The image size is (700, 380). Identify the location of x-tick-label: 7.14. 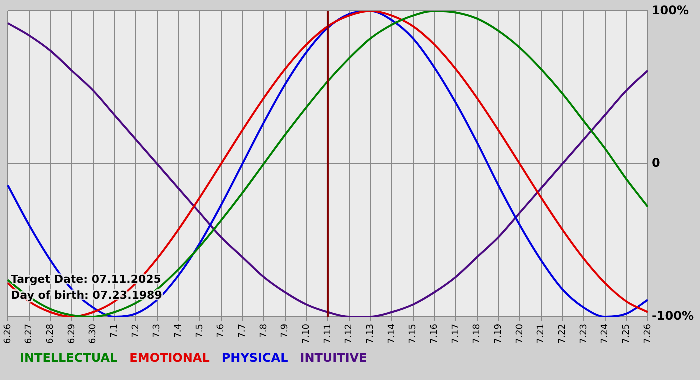
(392, 334).